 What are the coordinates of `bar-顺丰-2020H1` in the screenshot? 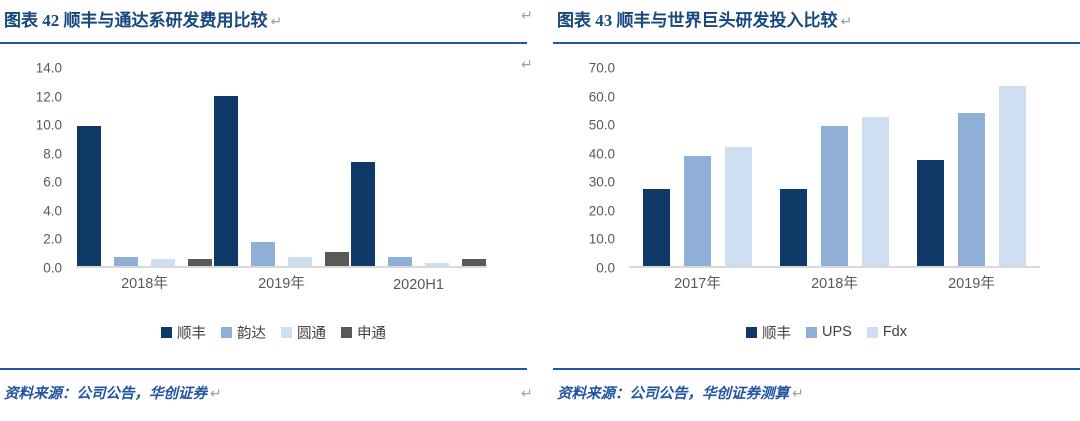 It's located at (363, 213).